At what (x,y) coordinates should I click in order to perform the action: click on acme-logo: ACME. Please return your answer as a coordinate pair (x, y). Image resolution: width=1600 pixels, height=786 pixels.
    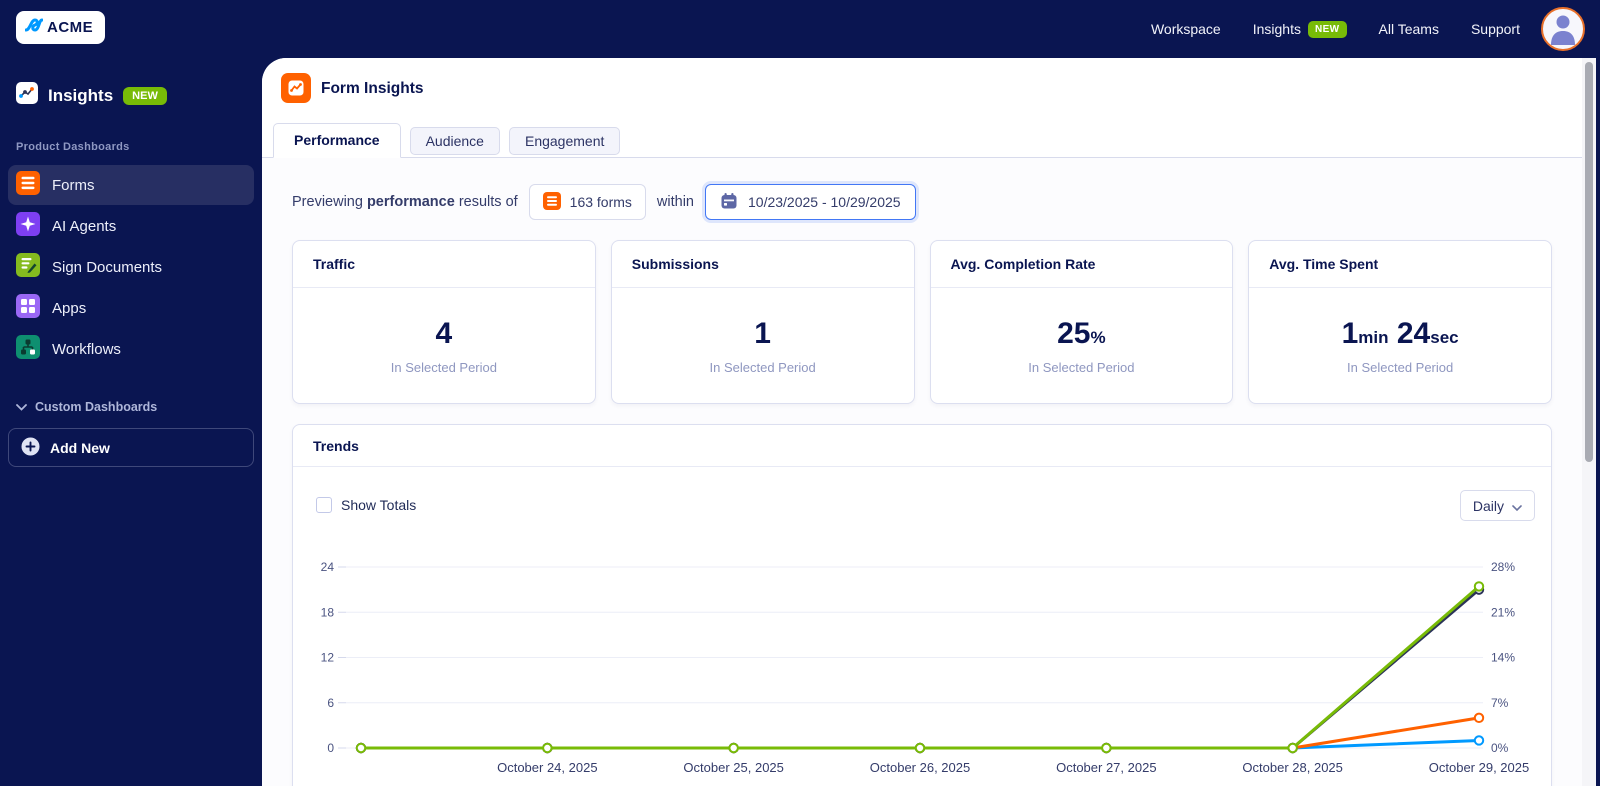
    Looking at the image, I should click on (61, 27).